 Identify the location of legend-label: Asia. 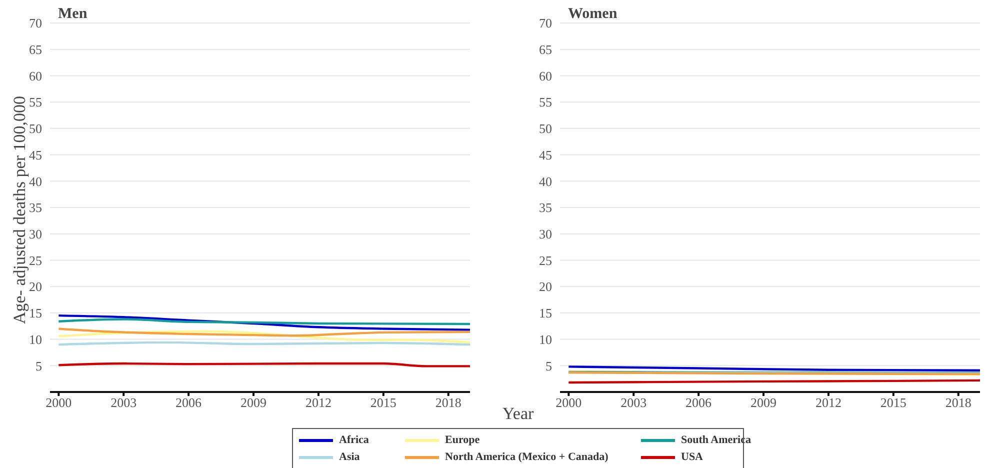
(350, 457).